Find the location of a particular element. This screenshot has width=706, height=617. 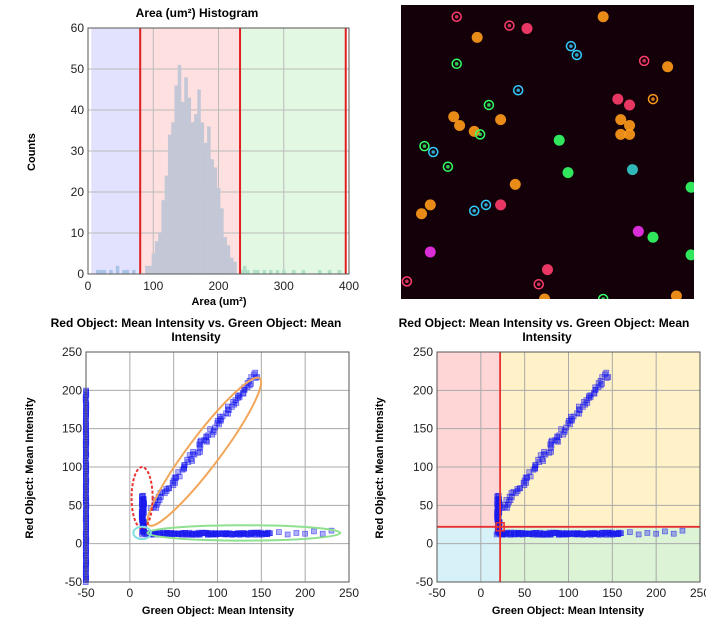

histogram-xtick: 200 is located at coordinates (218, 286).